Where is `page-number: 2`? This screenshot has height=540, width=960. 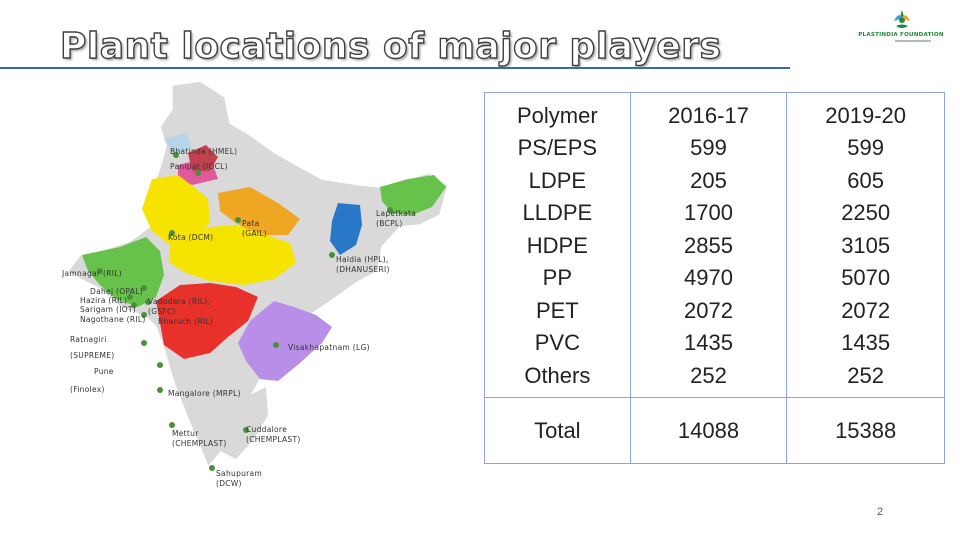
page-number: 2 is located at coordinates (880, 512).